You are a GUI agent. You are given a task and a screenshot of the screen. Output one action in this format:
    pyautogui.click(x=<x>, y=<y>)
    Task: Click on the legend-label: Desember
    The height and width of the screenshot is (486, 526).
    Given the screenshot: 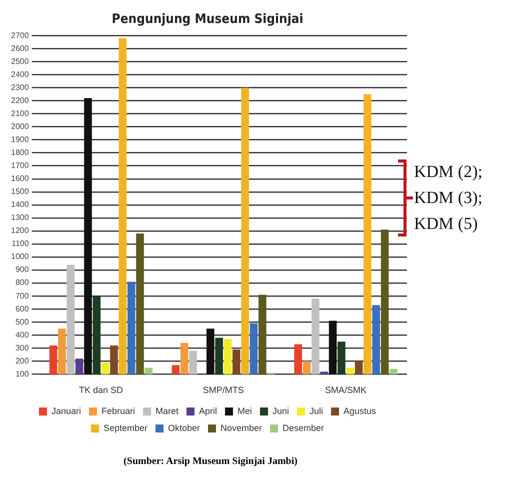 What is the action you would take?
    pyautogui.click(x=303, y=427)
    